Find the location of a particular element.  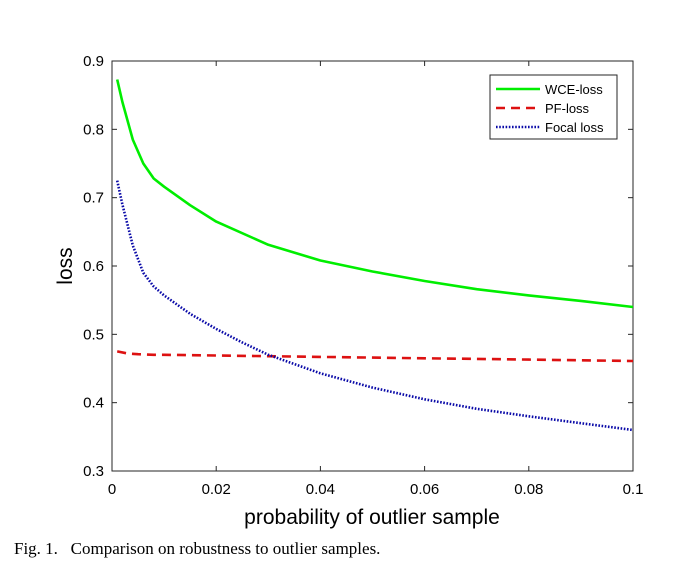

y-axis-title: loss is located at coordinates (65, 265).